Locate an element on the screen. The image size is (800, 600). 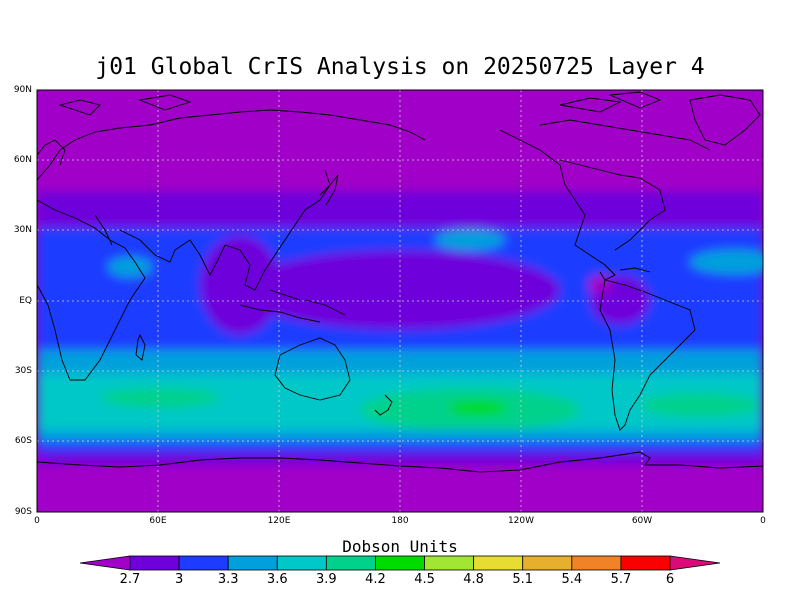
lat-label-eq: EQ is located at coordinates (25, 301).